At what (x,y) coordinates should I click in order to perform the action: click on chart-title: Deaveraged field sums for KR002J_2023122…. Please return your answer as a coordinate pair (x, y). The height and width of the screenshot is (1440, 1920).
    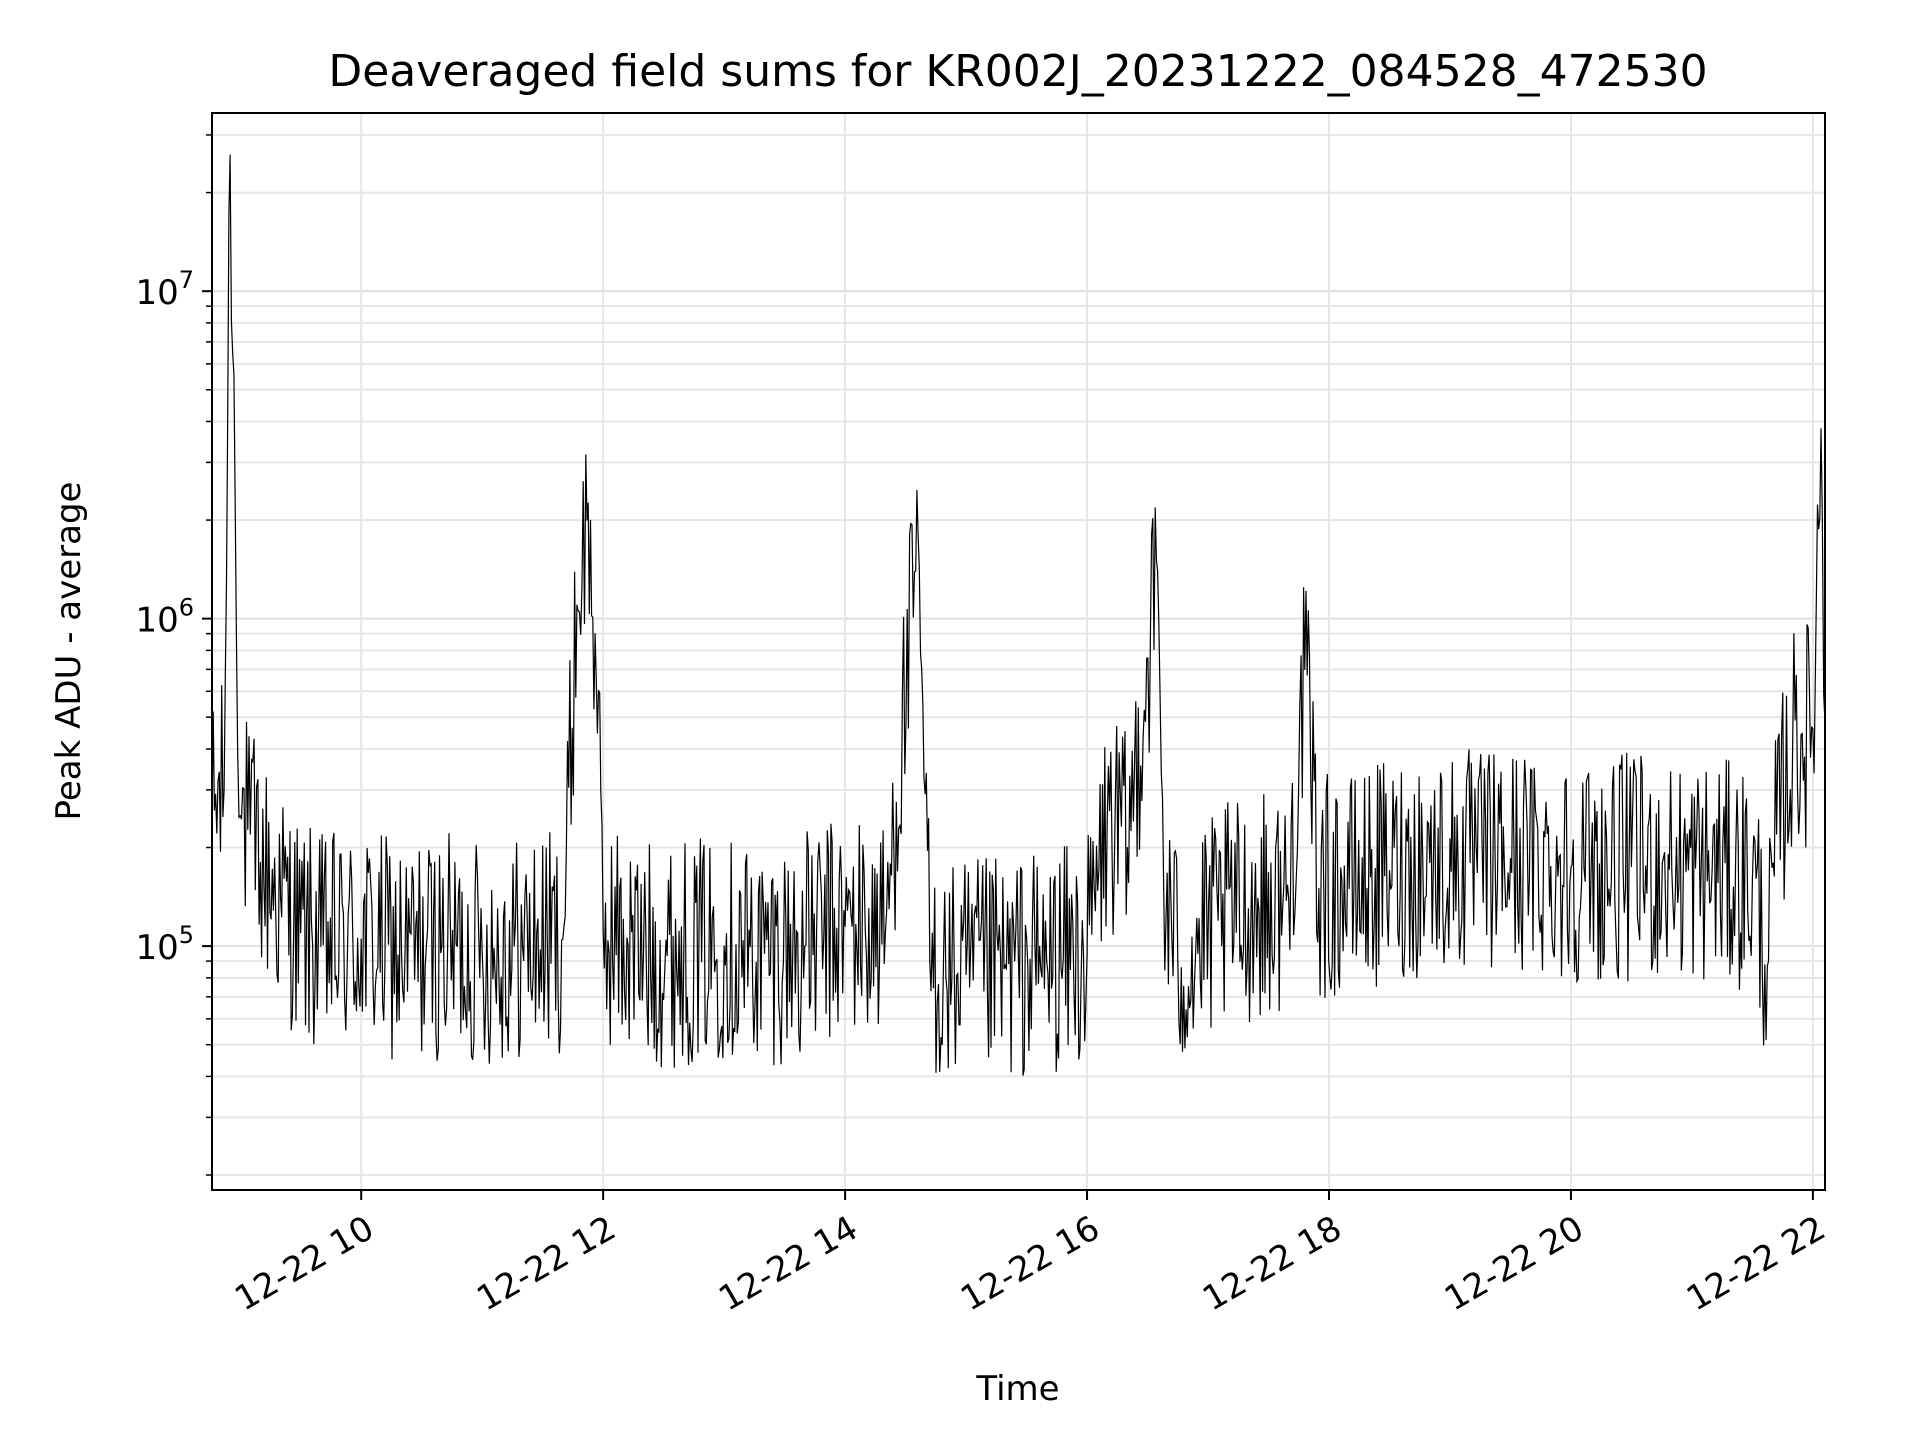
    Looking at the image, I should click on (1017, 71).